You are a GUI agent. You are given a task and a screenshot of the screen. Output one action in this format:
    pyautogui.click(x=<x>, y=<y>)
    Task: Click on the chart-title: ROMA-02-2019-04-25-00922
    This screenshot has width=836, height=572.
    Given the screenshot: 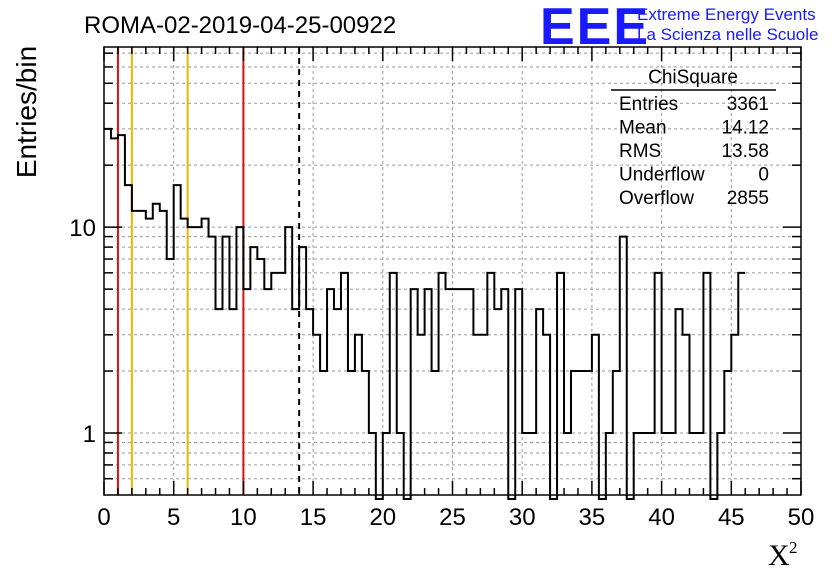 What is the action you would take?
    pyautogui.click(x=240, y=25)
    